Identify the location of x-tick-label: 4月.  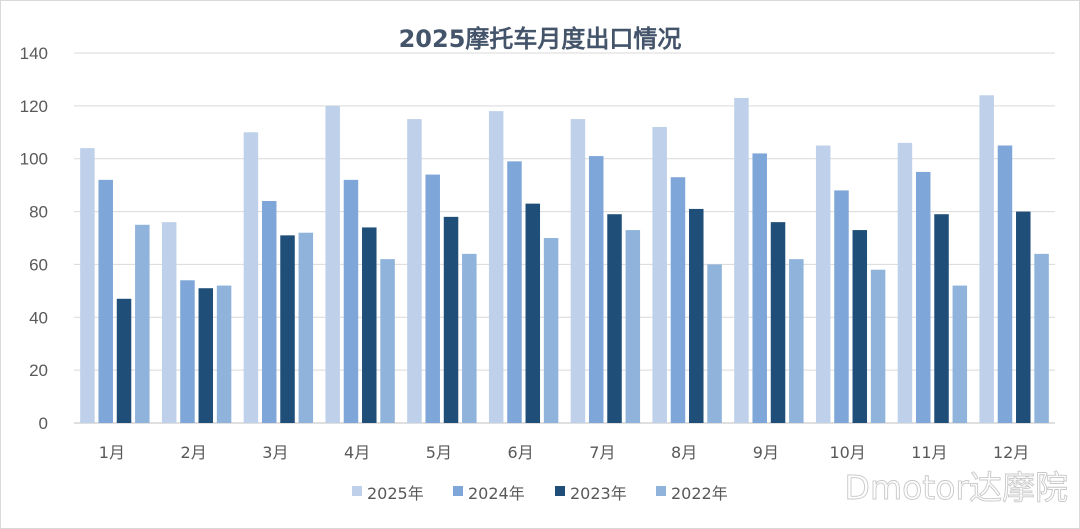
(357, 452).